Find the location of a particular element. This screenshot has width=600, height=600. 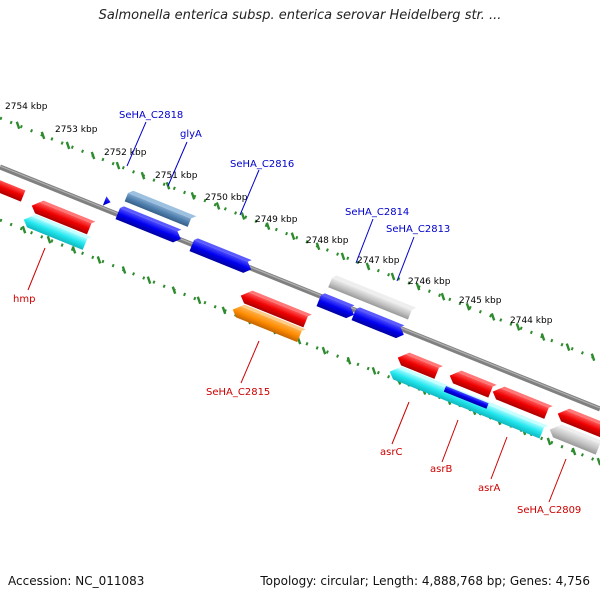

gene-label-glya: glyA is located at coordinates (191, 134).